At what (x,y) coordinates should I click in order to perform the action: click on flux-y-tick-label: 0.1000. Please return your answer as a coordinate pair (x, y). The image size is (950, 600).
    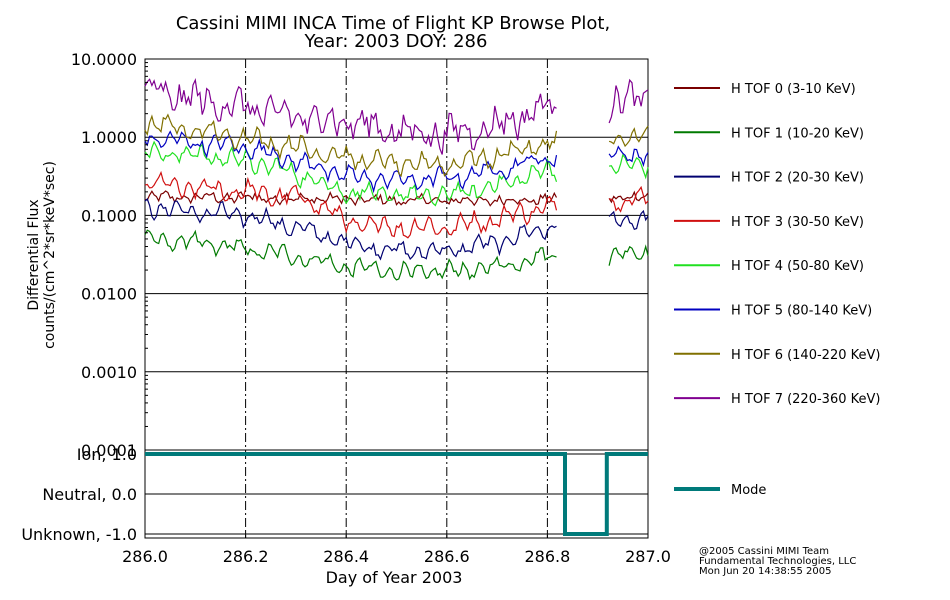
    Looking at the image, I should click on (109, 215).